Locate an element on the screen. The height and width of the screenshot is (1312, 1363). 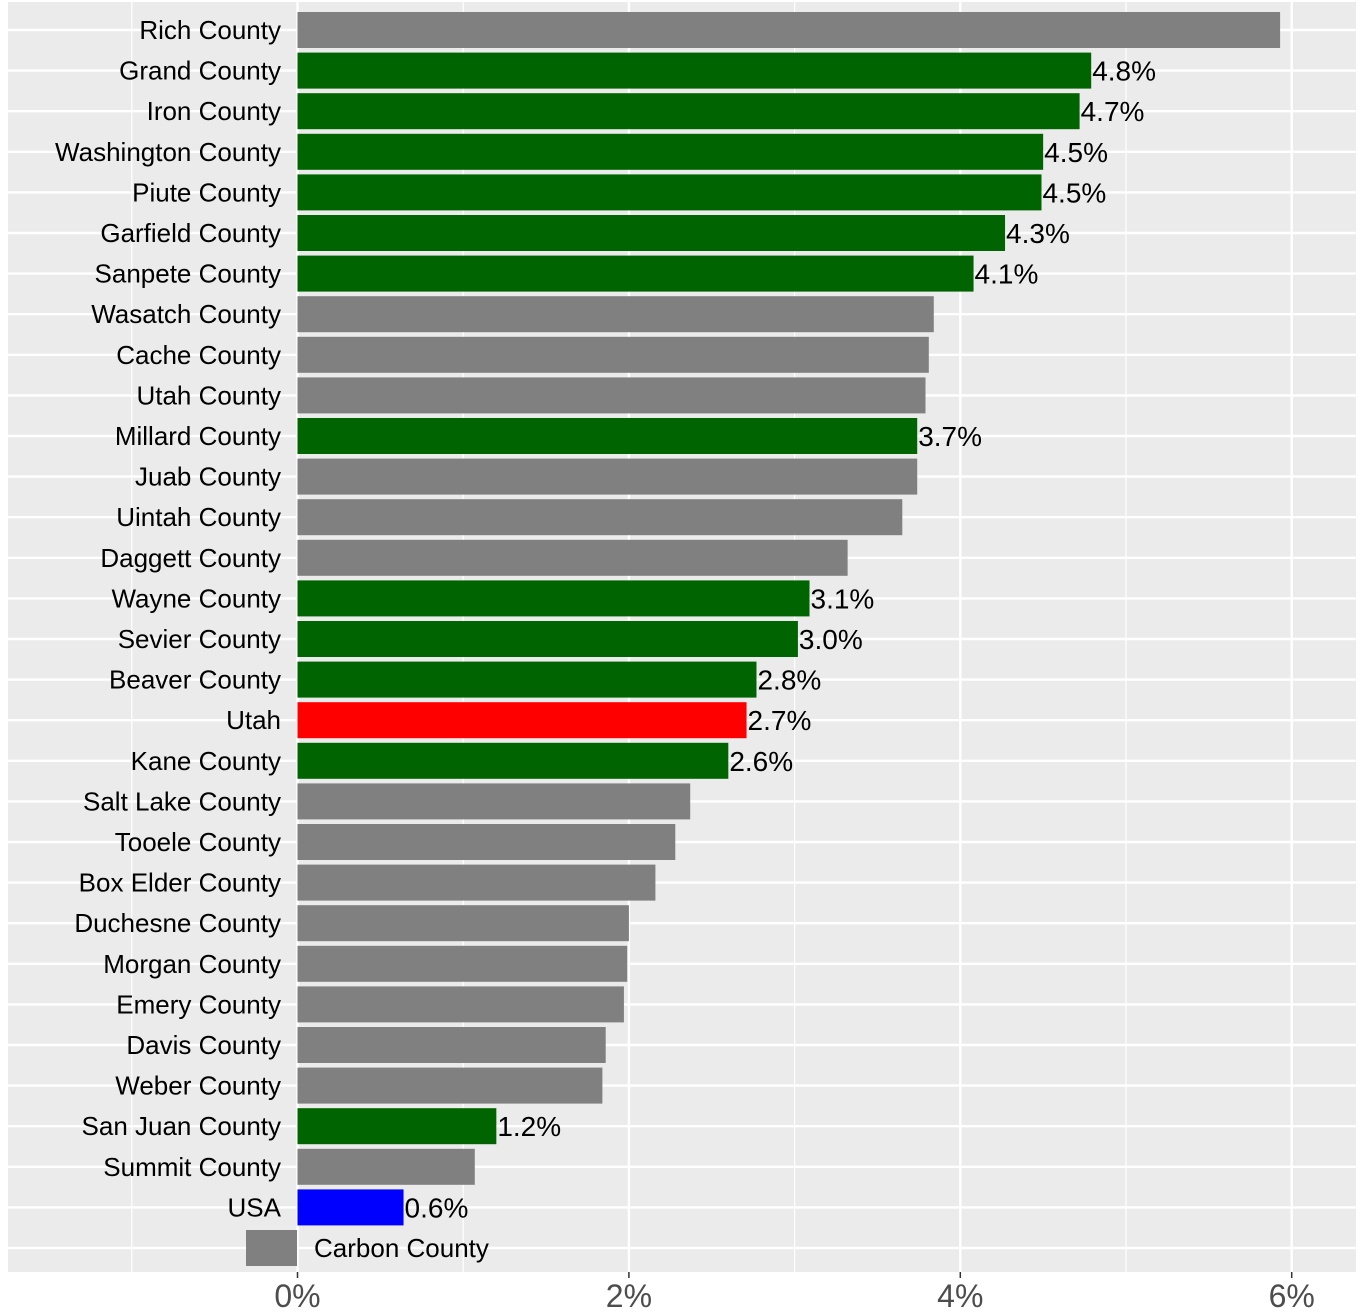
x-tick-label: 0% is located at coordinates (297, 1295).